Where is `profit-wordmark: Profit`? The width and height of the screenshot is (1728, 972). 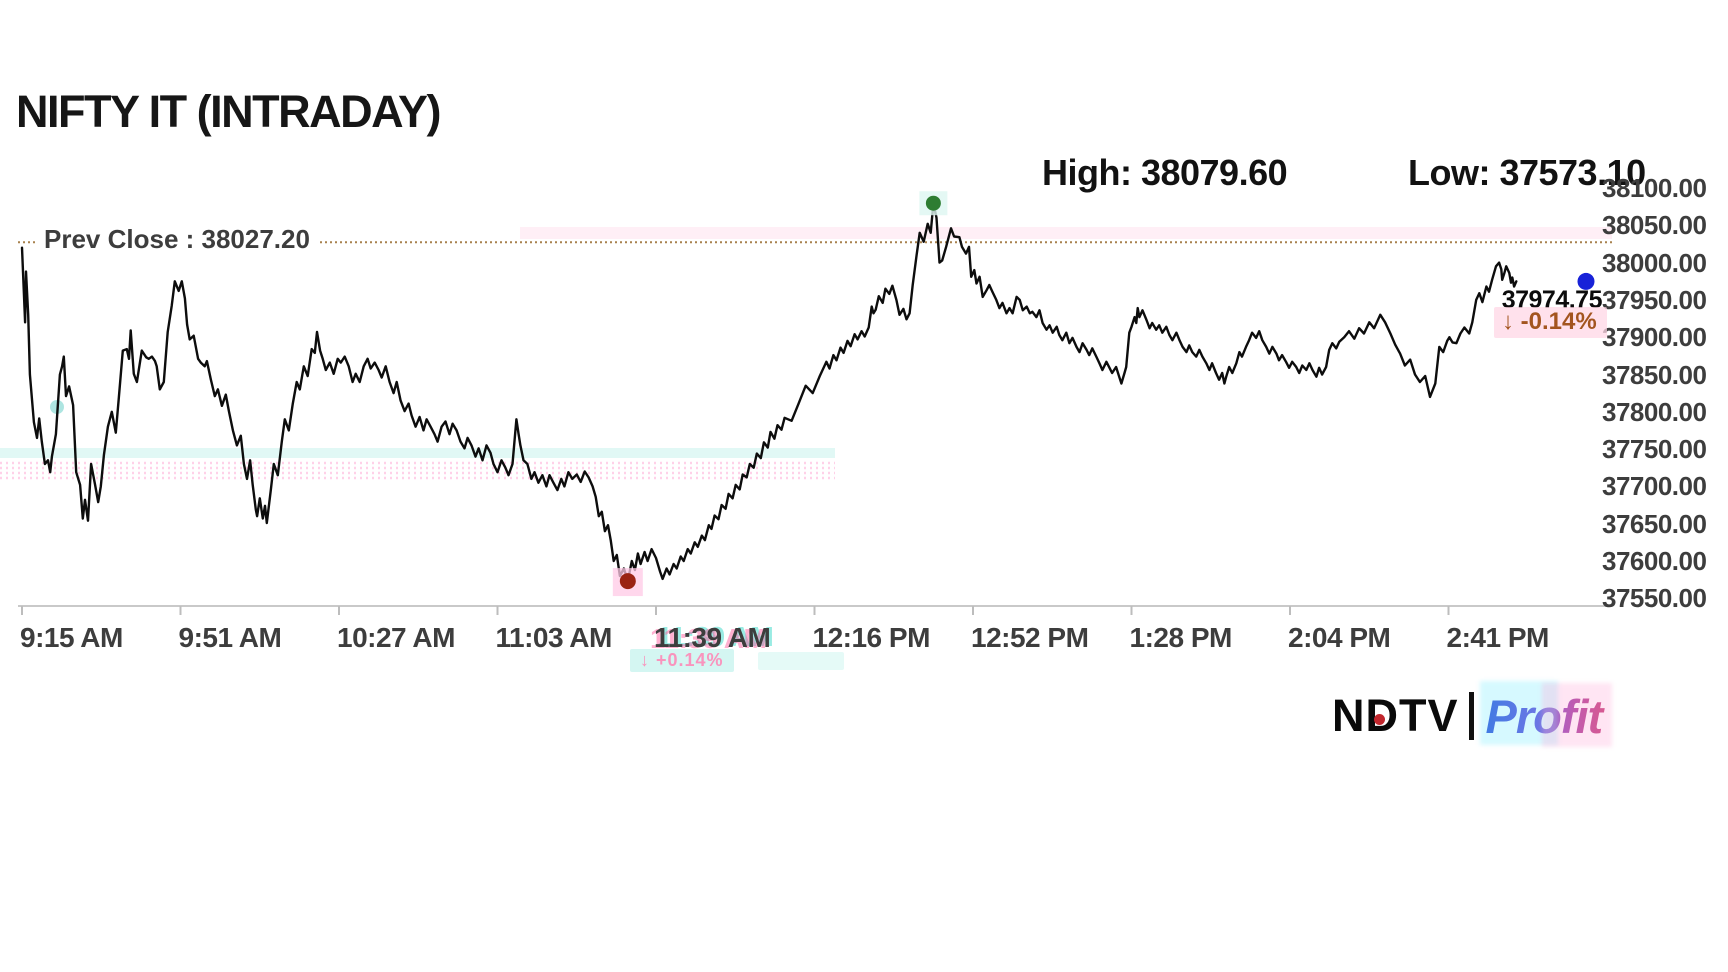
profit-wordmark: Profit is located at coordinates (1546, 713).